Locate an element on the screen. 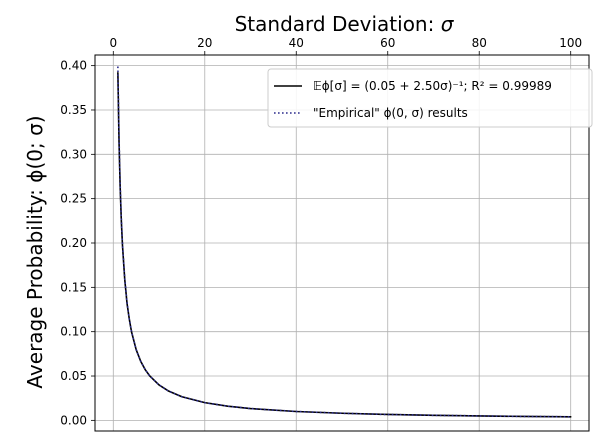 This screenshot has height=448, width=606. y-tick-label: 0.20 is located at coordinates (73, 243).